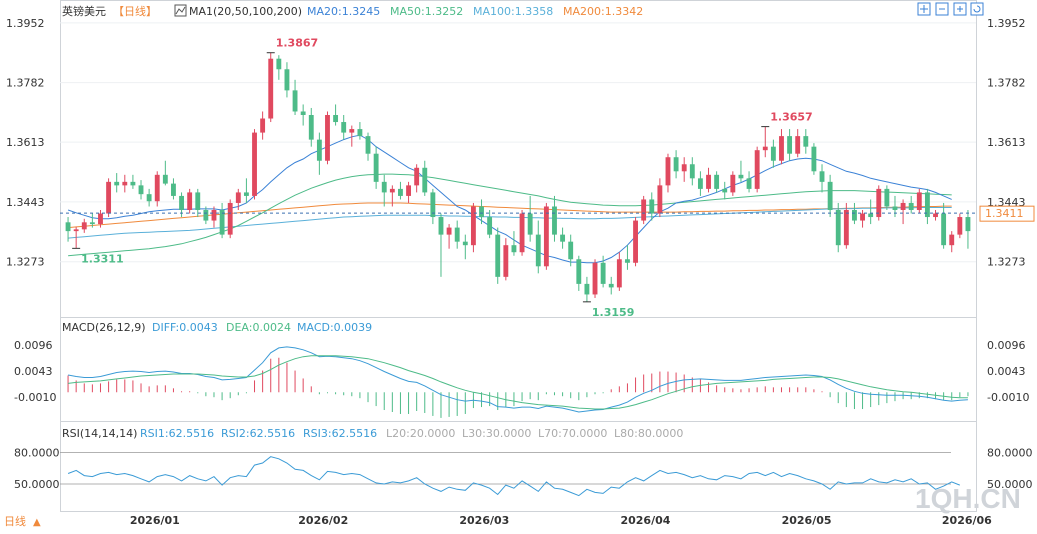 The width and height of the screenshot is (1037, 534). Describe the element at coordinates (1010, 453) in the screenshot. I see `rsi-tick-right: 80.0000` at that location.